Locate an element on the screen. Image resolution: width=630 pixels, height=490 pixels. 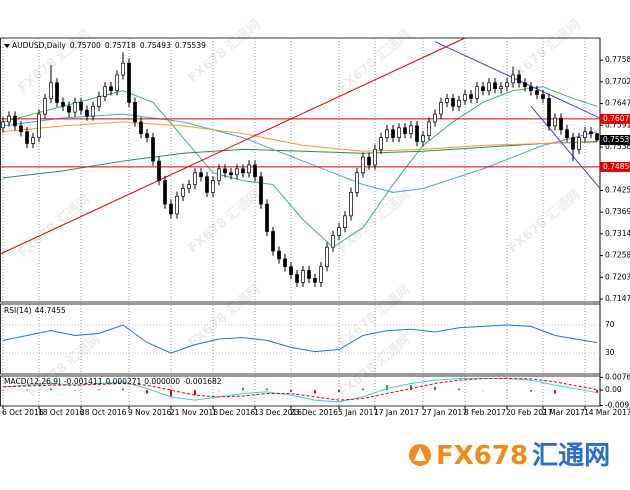
x-tick-label: 21 Nov 2016 is located at coordinates (194, 412).